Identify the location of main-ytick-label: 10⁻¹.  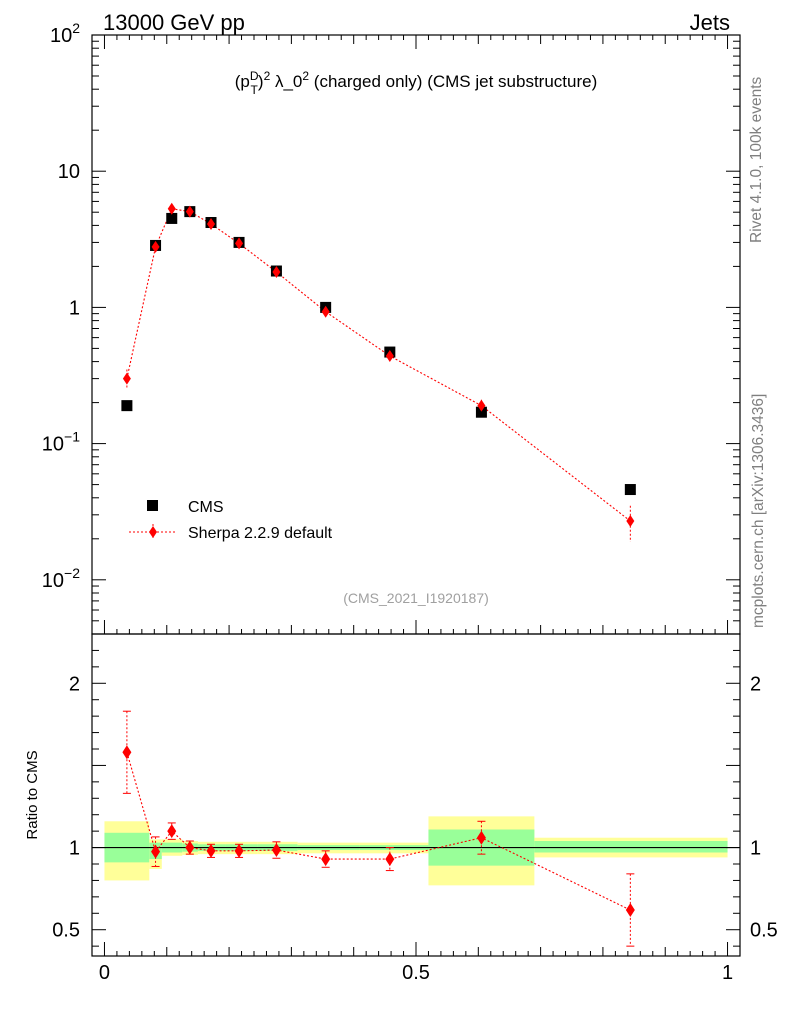
(61, 442).